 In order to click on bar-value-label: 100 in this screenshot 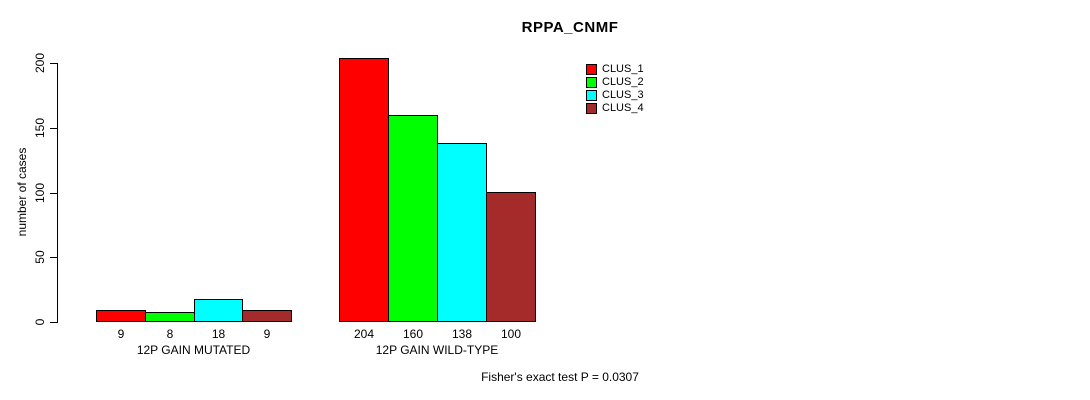, I will do `click(511, 334)`.